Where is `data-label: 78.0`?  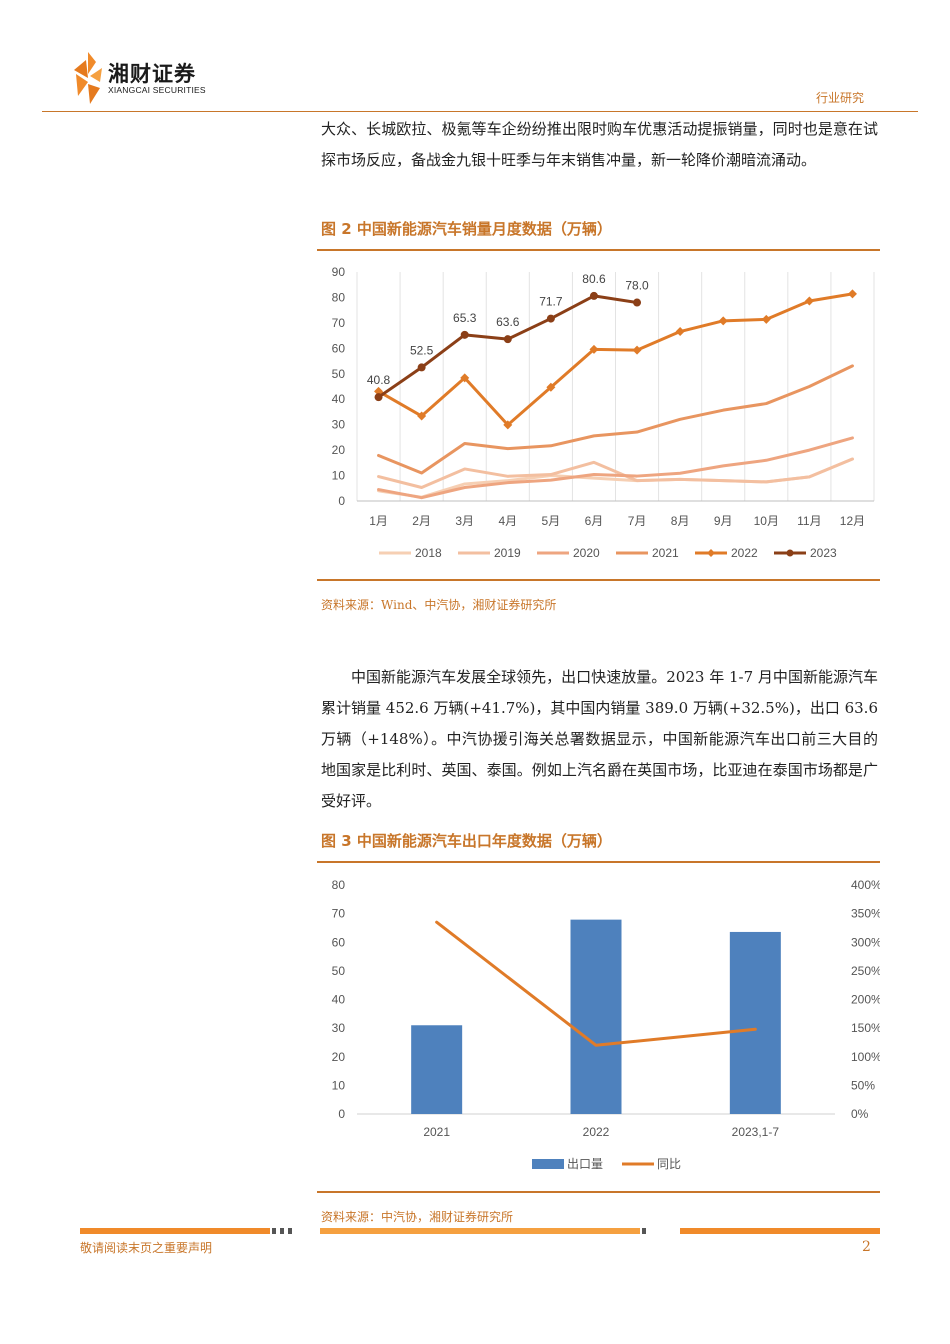
data-label: 78.0 is located at coordinates (637, 286).